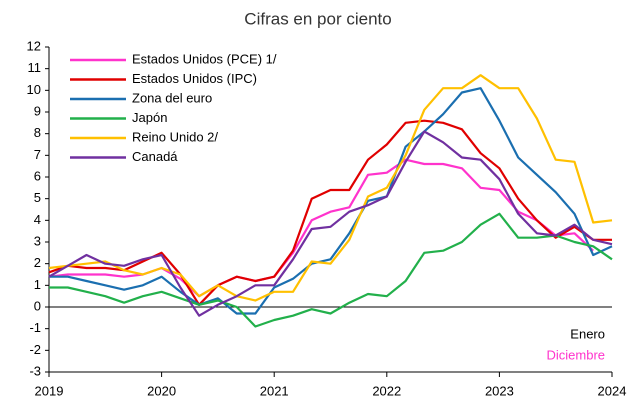 Image resolution: width=636 pixels, height=404 pixels. Describe the element at coordinates (37, 284) in the screenshot. I see `y-tick-label: 1` at that location.